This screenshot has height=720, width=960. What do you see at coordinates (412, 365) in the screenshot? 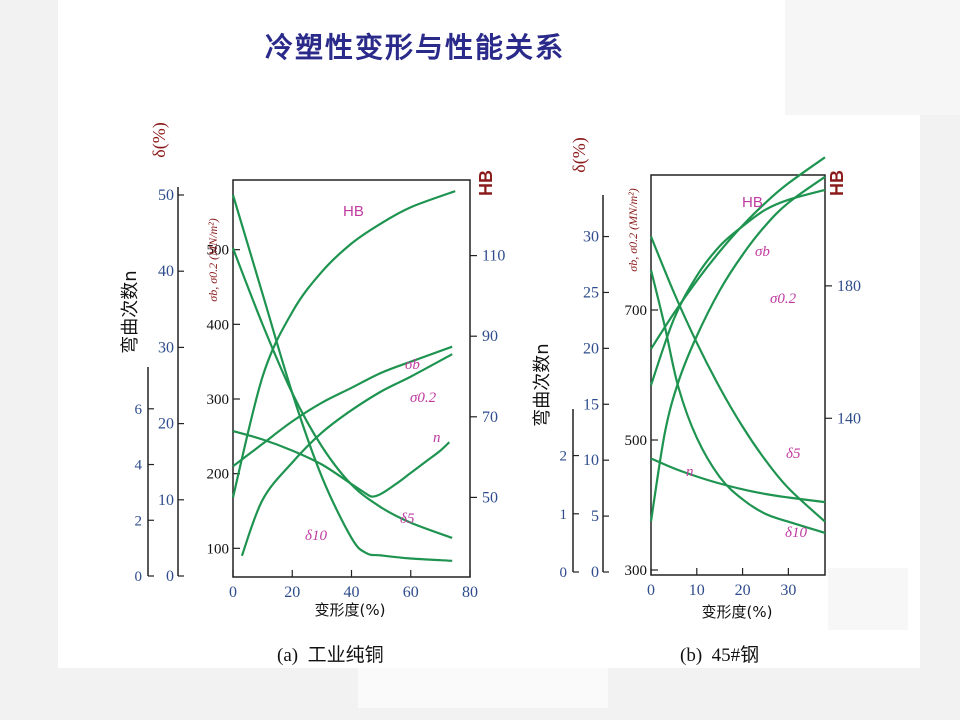
I see `chart-a-curve-label-sigma-b: σb` at bounding box center [412, 365].